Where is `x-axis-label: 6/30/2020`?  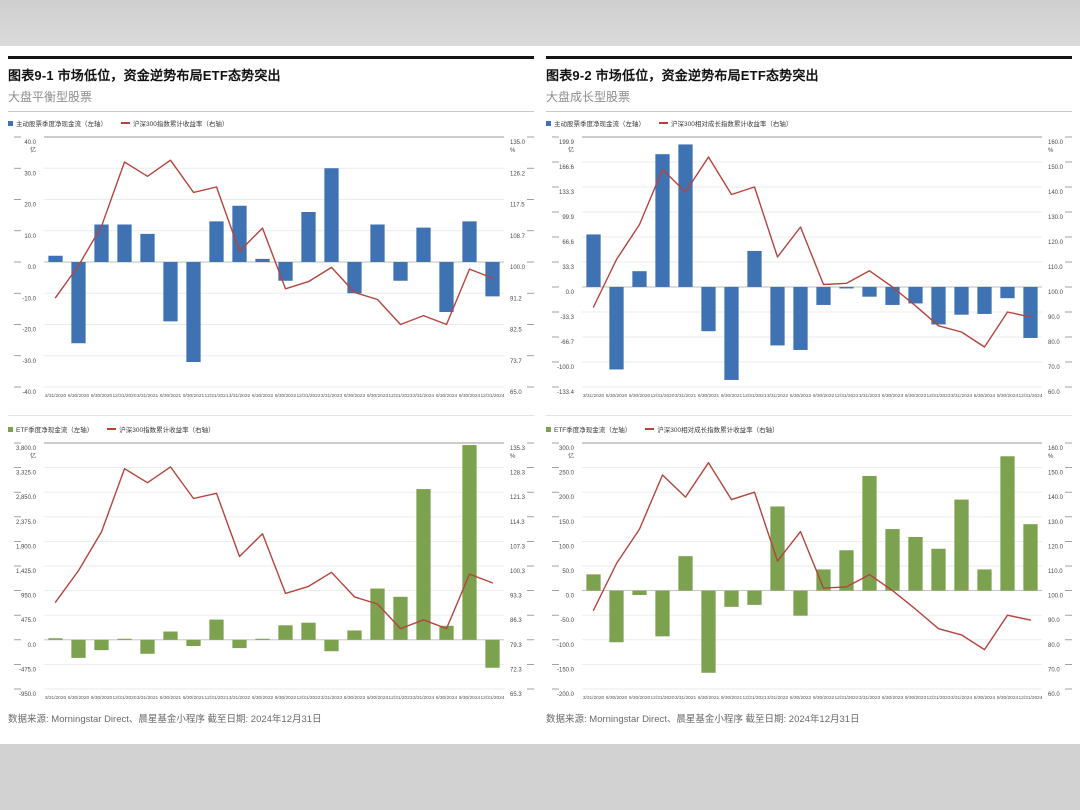 x-axis-label: 6/30/2020 is located at coordinates (79, 396).